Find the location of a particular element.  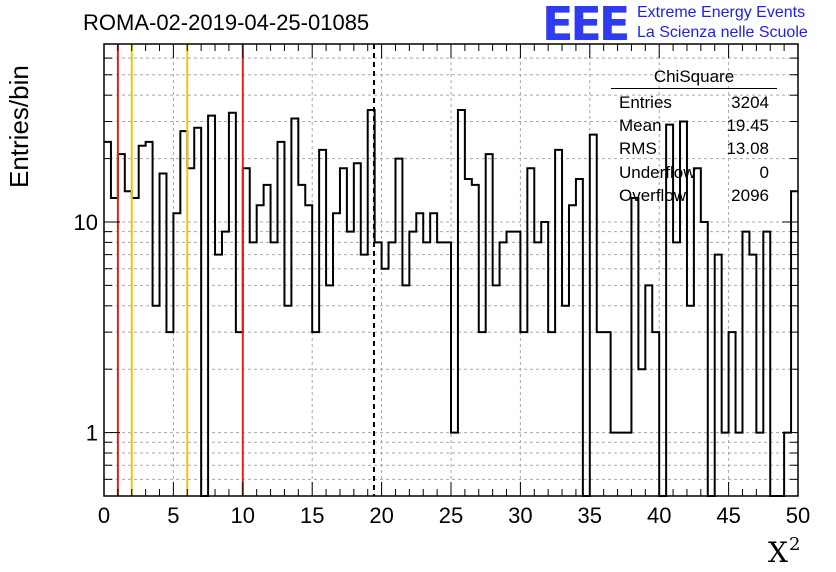

x-tick-label: 40 is located at coordinates (659, 515).